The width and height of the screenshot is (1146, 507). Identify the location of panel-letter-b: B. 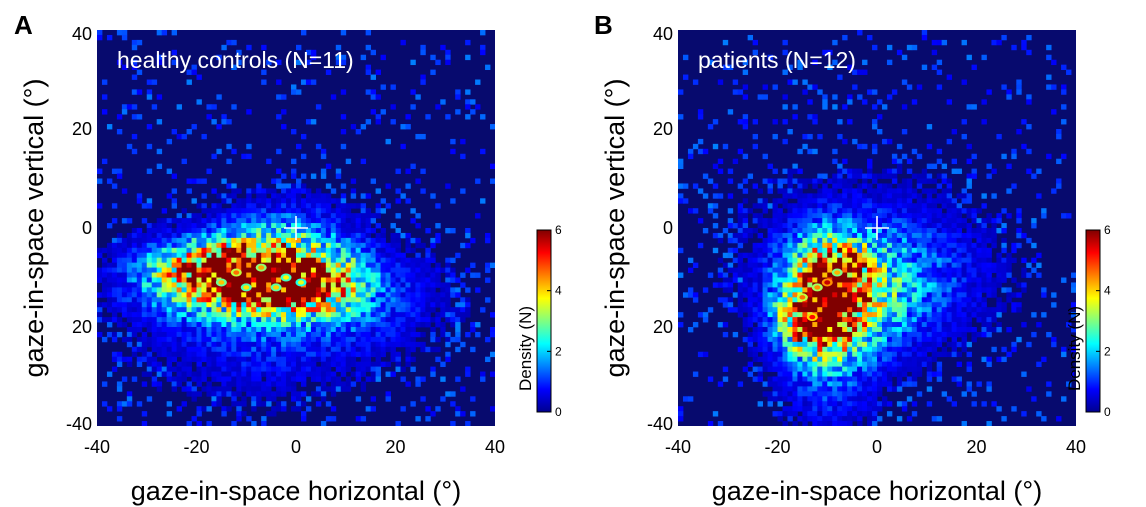
(603, 25).